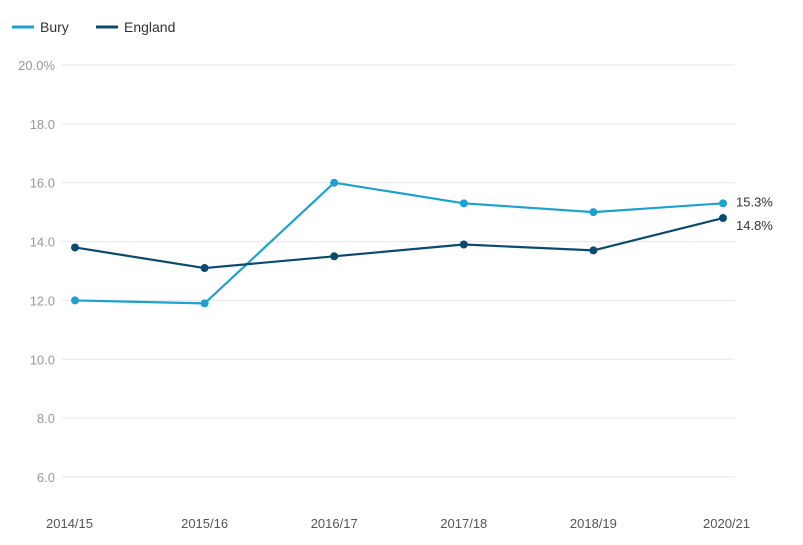 Image resolution: width=803 pixels, height=545 pixels. I want to click on x-tick-label: 2018/19, so click(593, 523).